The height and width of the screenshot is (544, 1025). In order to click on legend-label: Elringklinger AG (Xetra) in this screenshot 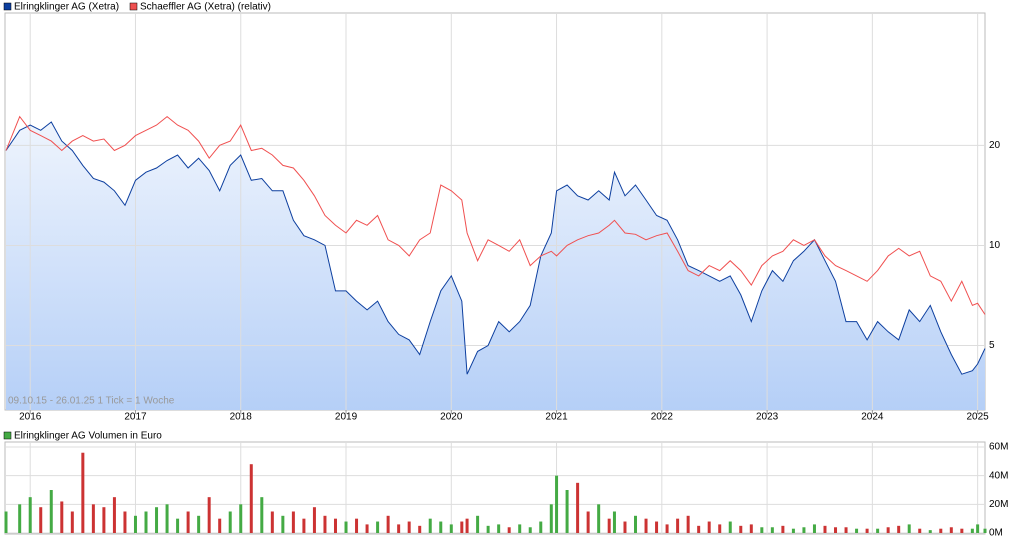, I will do `click(66, 7)`.